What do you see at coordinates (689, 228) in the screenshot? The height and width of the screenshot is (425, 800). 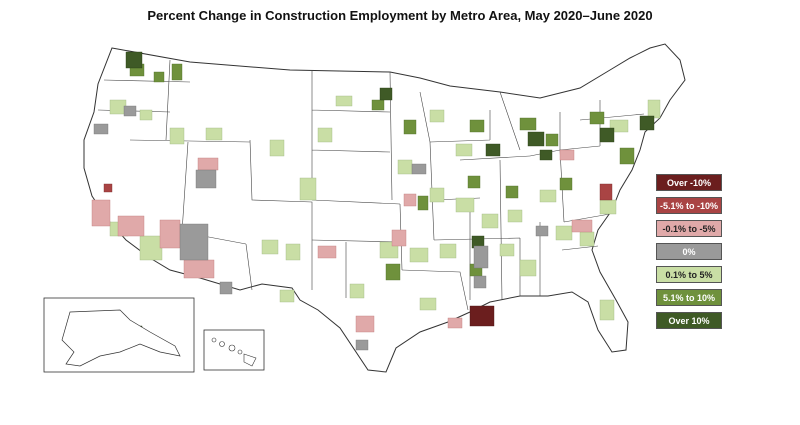 I see `legend-item: -0.1% to -5%` at bounding box center [689, 228].